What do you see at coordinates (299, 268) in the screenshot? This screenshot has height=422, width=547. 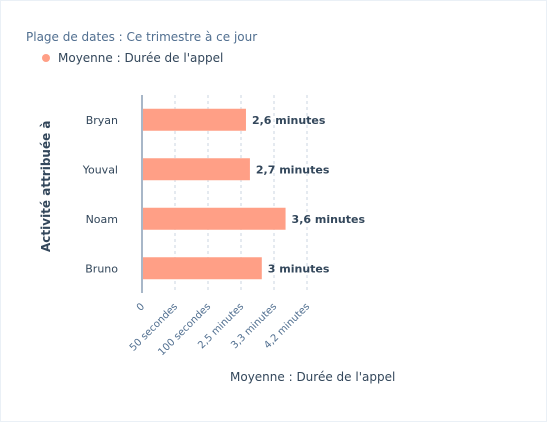 I see `bar-value-label: 3 minutes` at bounding box center [299, 268].